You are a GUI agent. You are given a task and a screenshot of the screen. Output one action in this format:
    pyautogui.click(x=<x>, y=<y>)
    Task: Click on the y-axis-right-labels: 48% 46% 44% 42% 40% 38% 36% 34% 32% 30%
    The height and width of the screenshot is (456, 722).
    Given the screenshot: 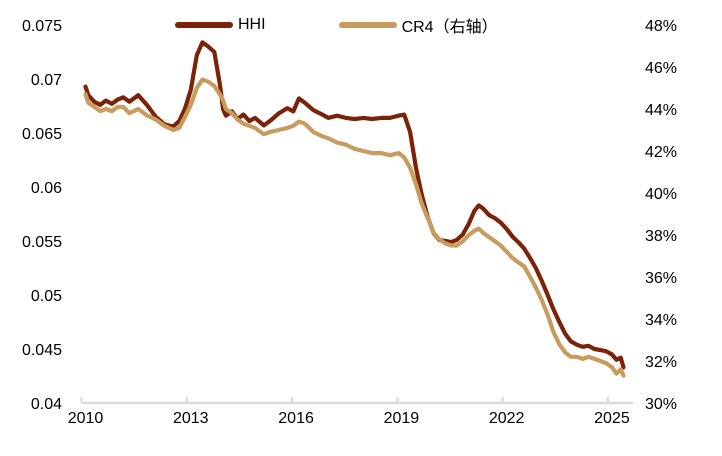 What is the action you would take?
    pyautogui.click(x=661, y=215)
    